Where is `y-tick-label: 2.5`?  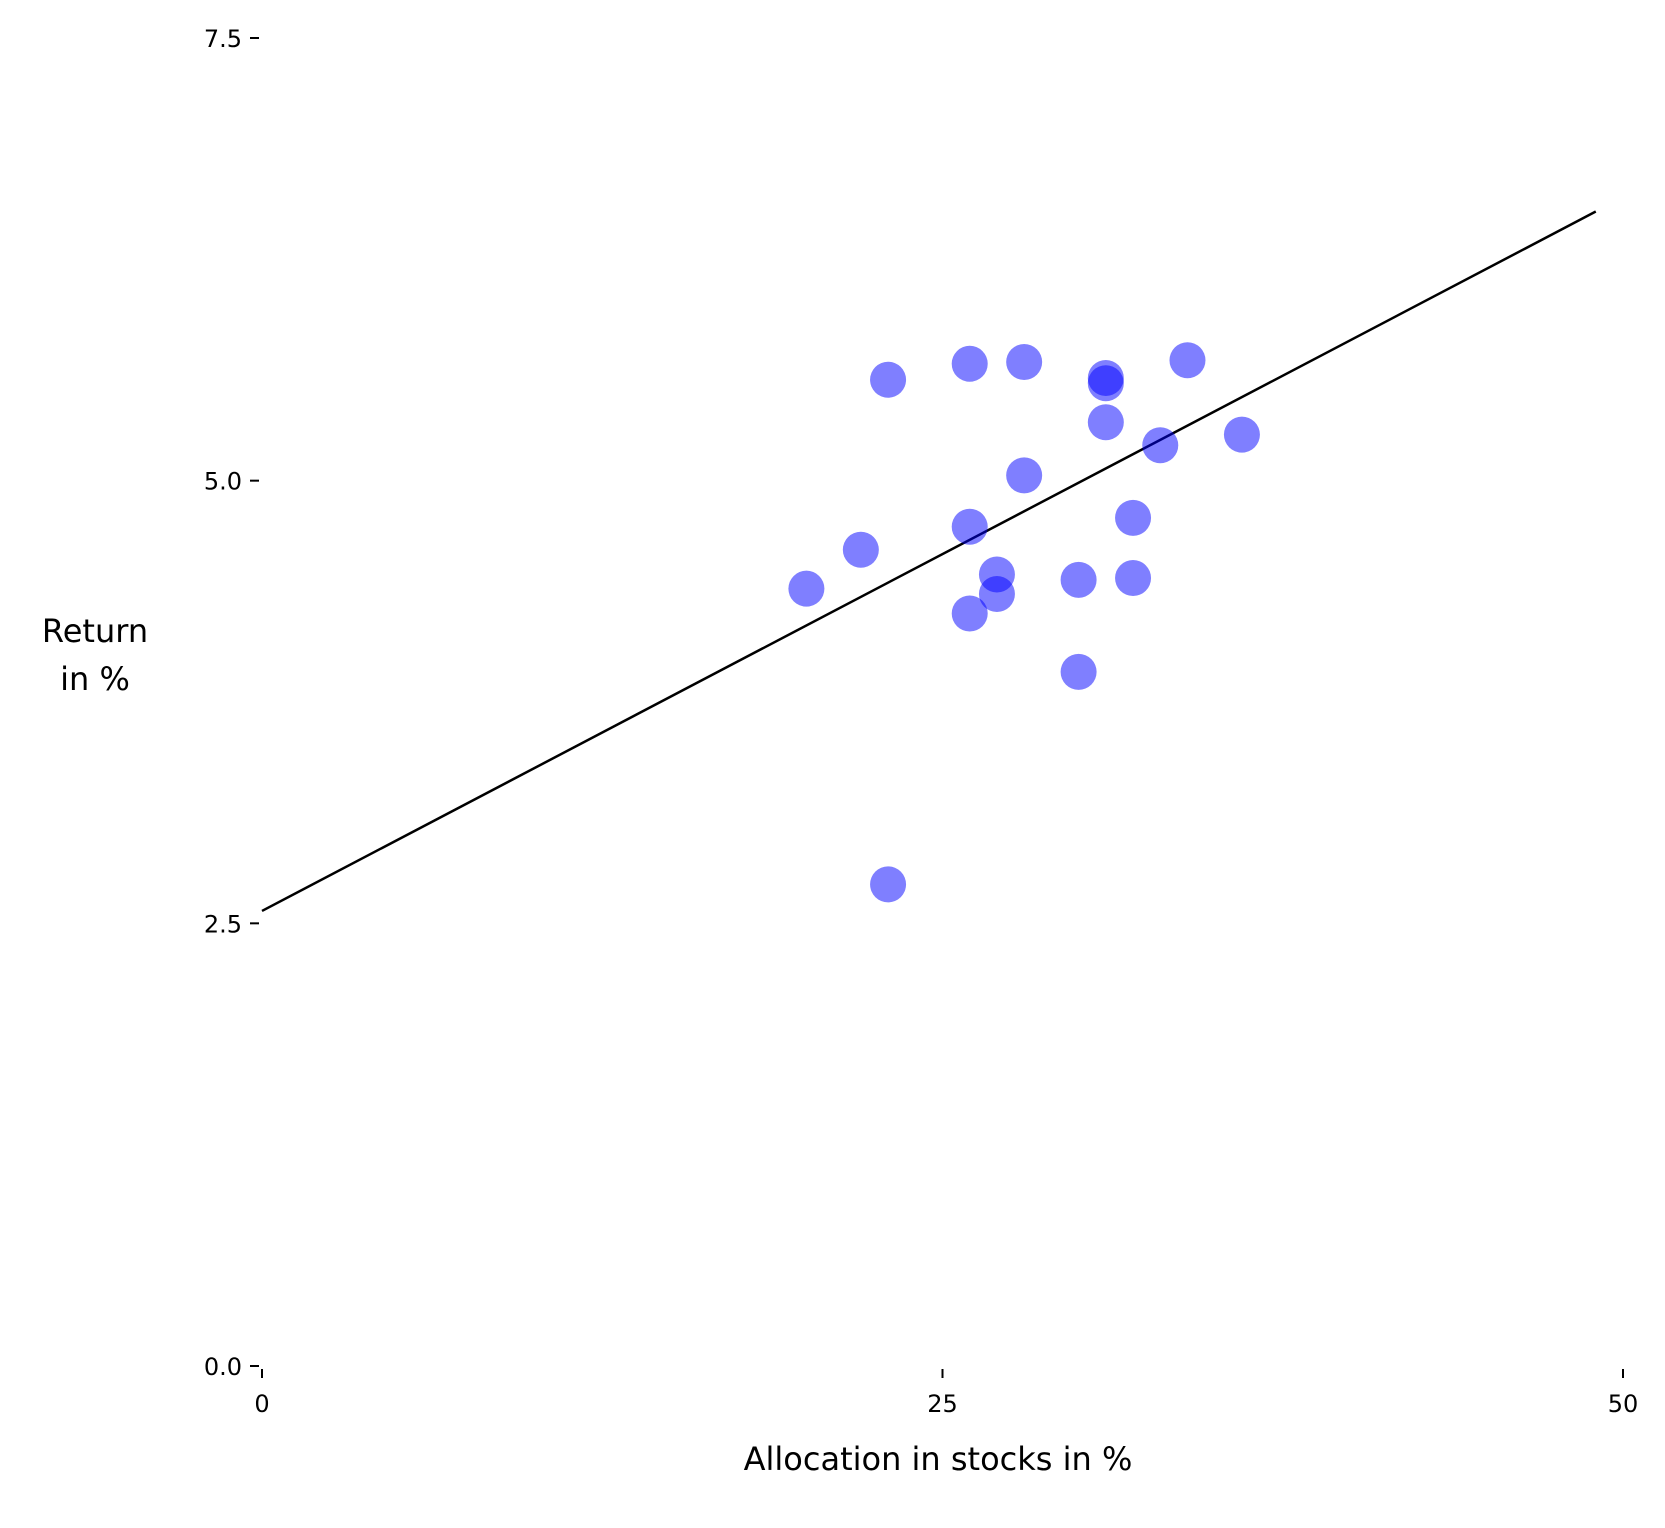
y-tick-label: 2.5 is located at coordinates (223, 924).